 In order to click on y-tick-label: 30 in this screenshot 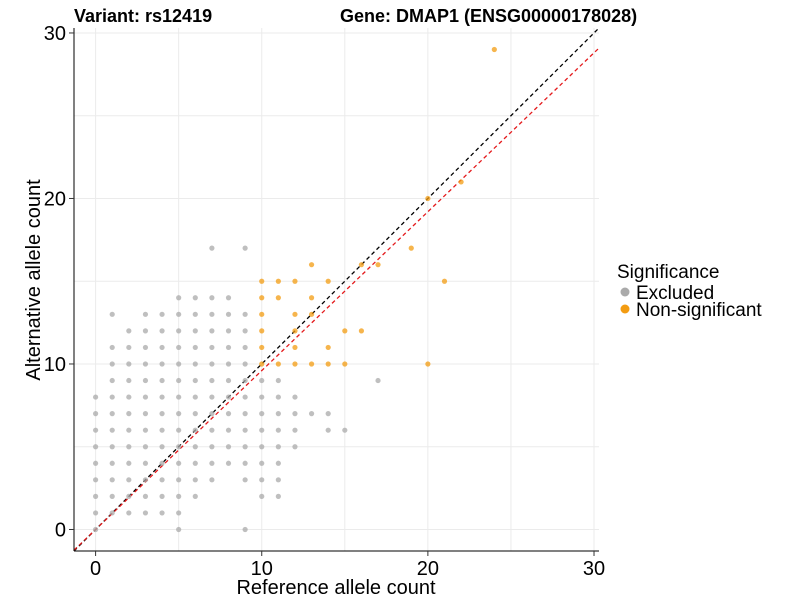, I will do `click(55, 34)`.